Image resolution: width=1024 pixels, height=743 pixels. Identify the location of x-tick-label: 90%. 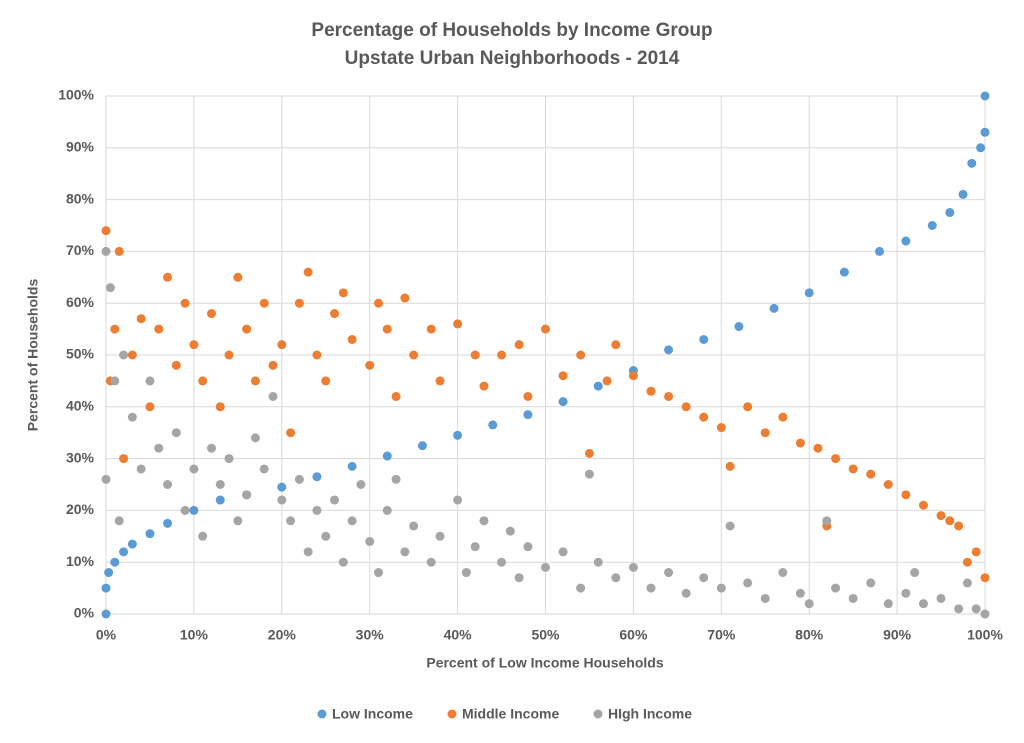
(897, 635).